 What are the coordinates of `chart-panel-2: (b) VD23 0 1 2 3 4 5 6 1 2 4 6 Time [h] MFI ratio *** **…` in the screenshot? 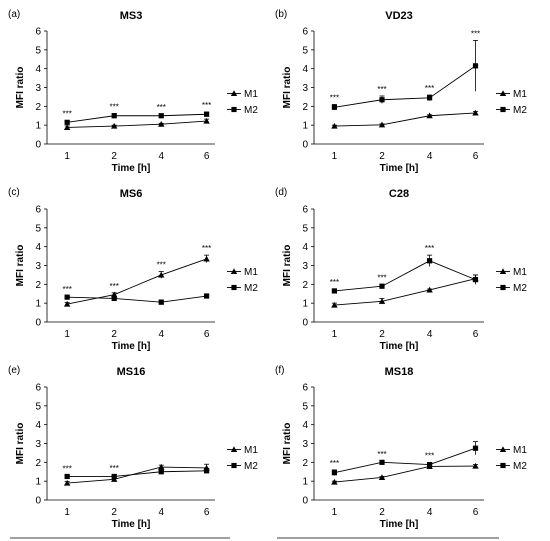 It's located at (401, 91).